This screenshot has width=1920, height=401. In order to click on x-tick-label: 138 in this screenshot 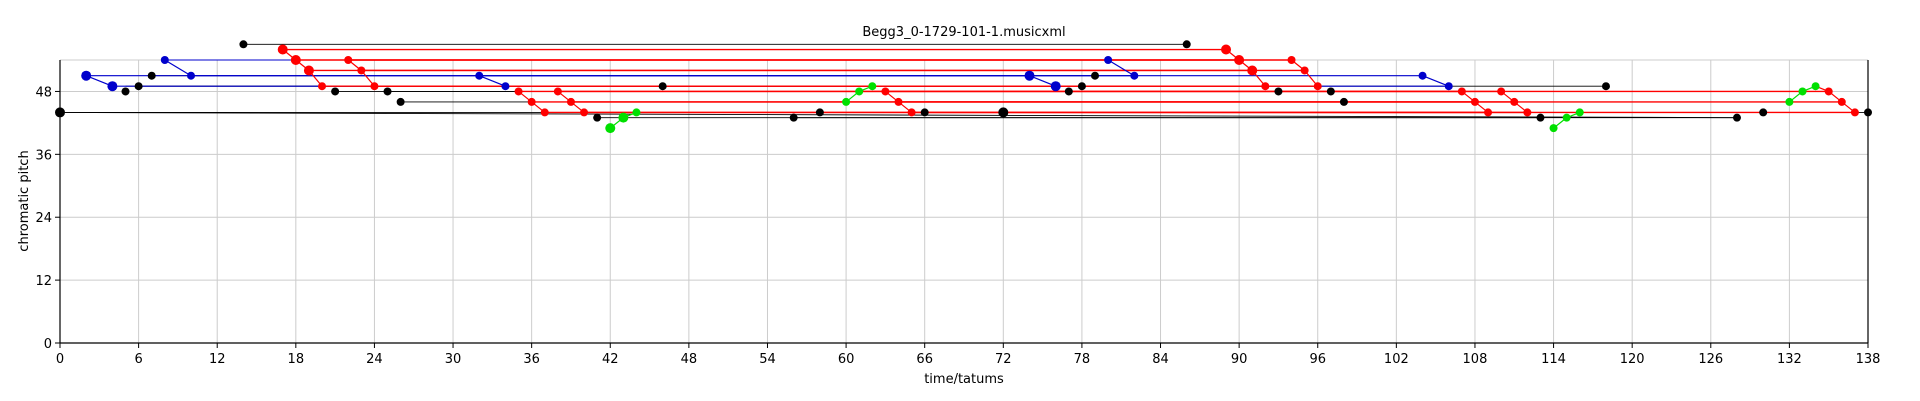, I will do `click(1868, 359)`.